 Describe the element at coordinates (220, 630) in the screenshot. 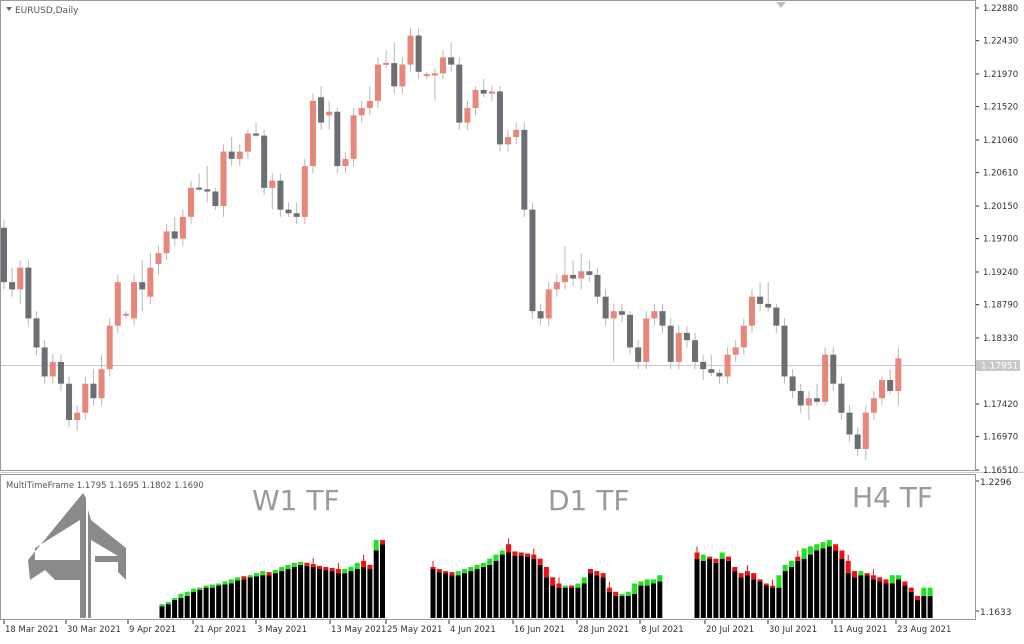

I see `time-axis-label: 21 Apr 2021` at that location.